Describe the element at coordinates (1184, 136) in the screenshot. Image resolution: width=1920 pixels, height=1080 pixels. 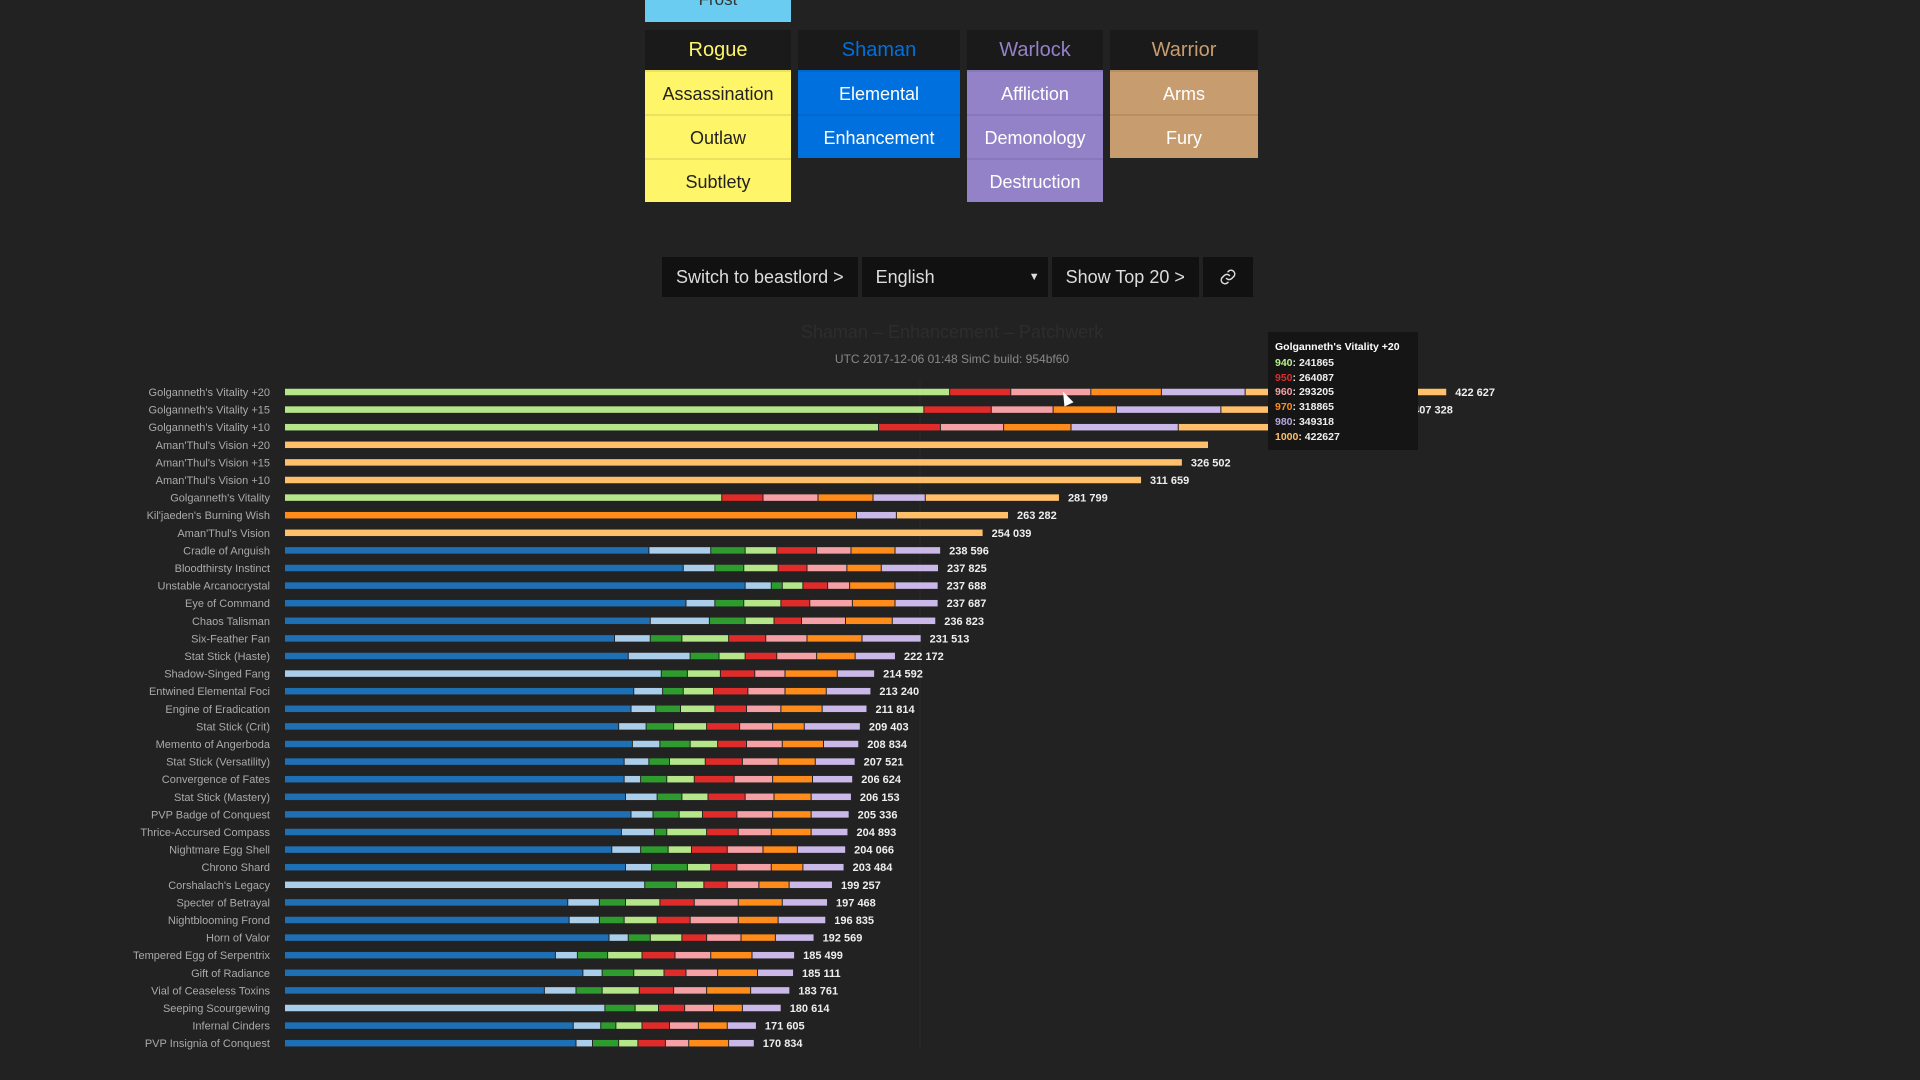
I see `spec-button-fury: Fury` at that location.